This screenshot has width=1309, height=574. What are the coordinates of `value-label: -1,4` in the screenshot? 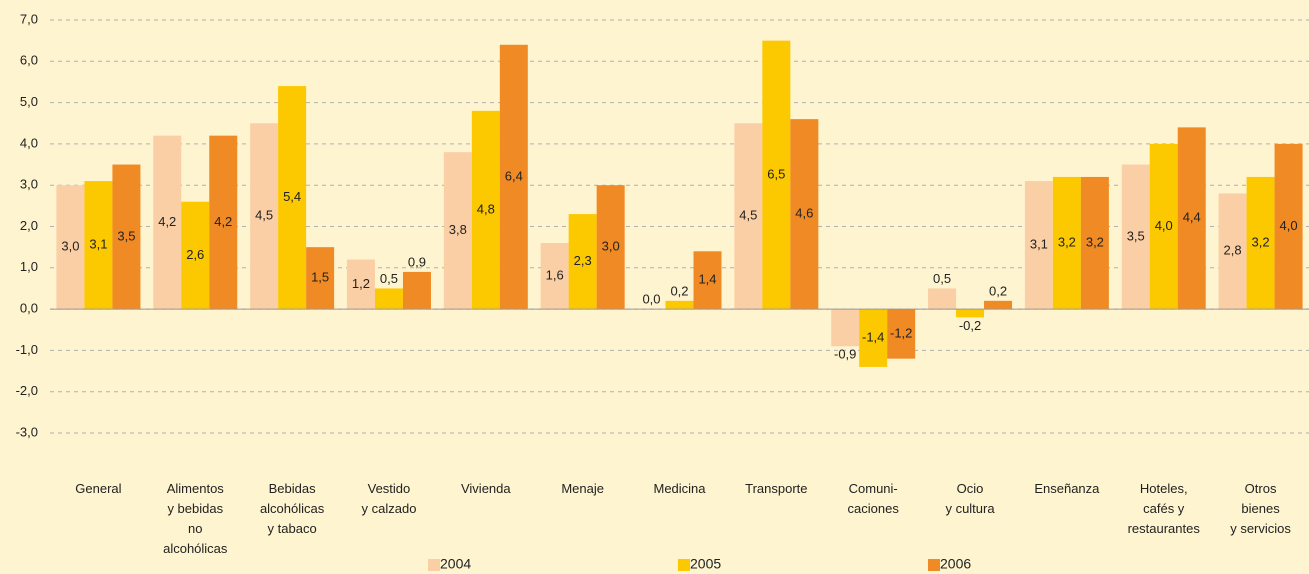 It's located at (873, 336).